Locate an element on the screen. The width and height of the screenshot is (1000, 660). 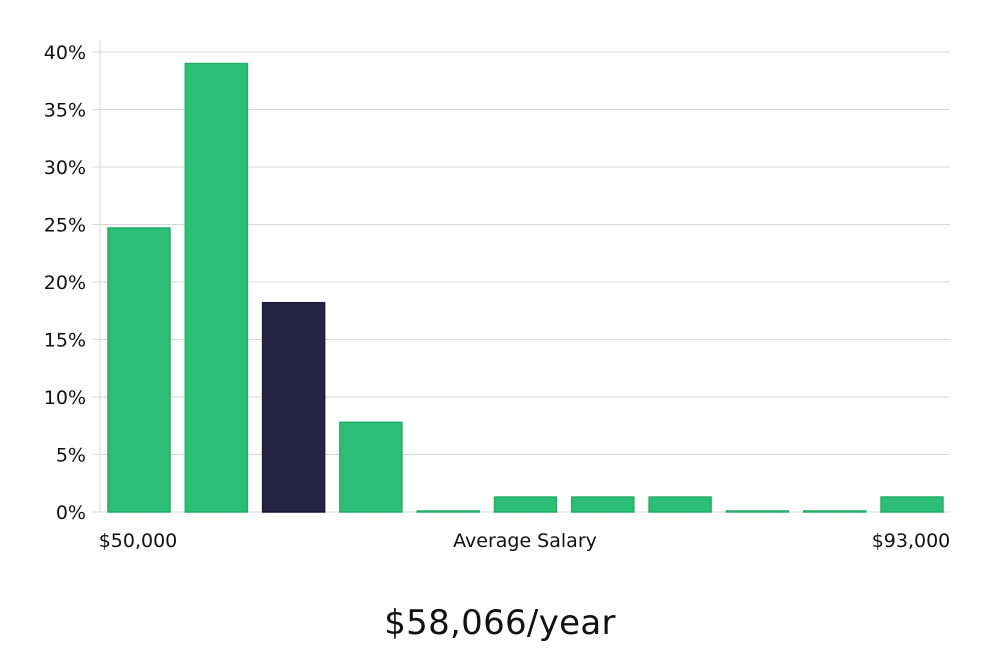
labels-layer: $50,000 Average Salary $93,000 is located at coordinates (525, 541).